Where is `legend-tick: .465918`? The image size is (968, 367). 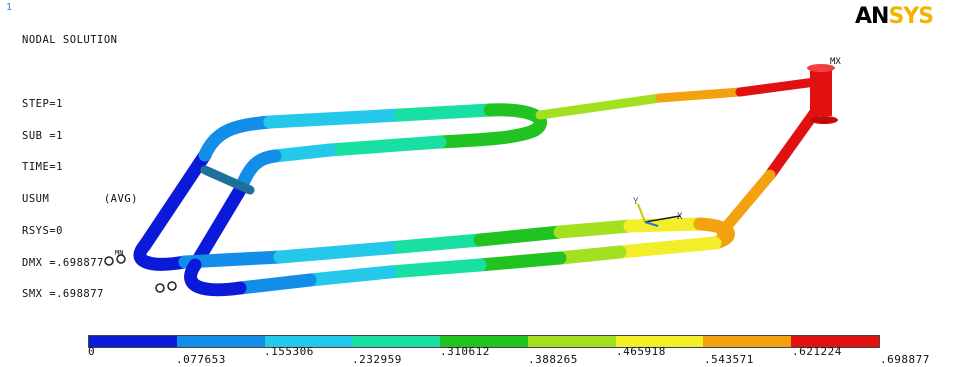
legend-tick: .465918 is located at coordinates (641, 351).